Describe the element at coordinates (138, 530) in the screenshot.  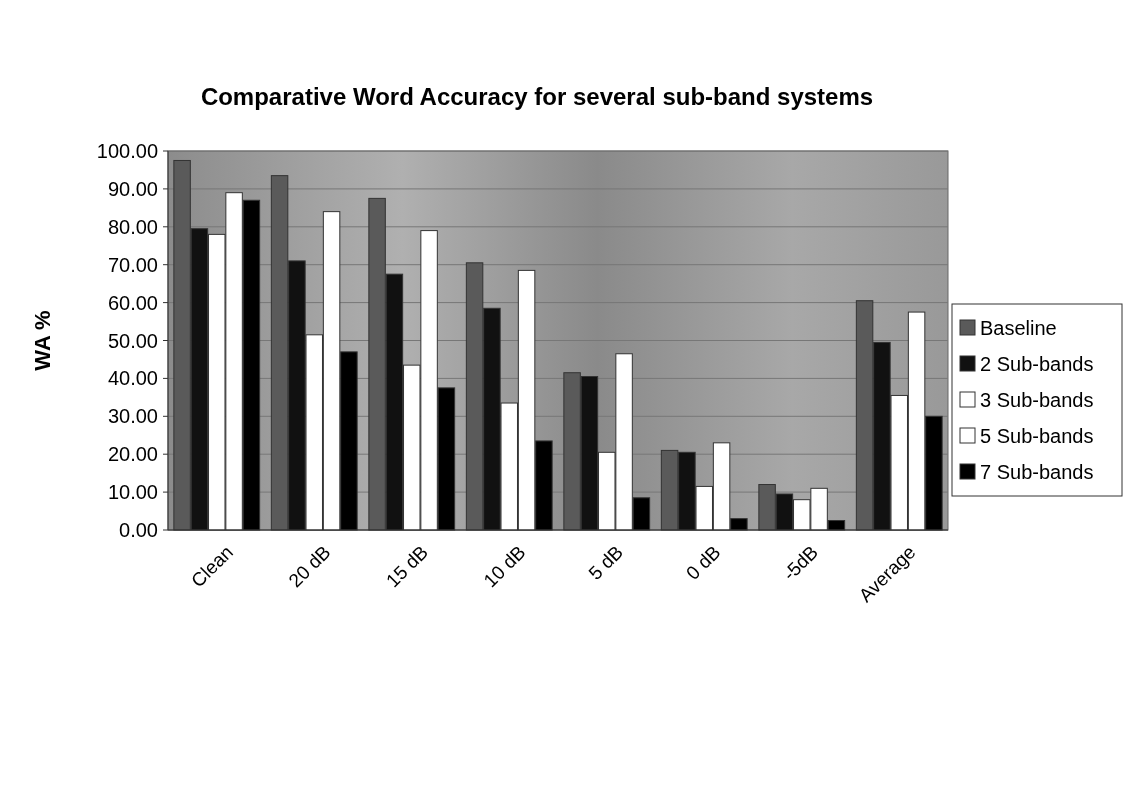
I see `y-tick-label: 0.00` at that location.